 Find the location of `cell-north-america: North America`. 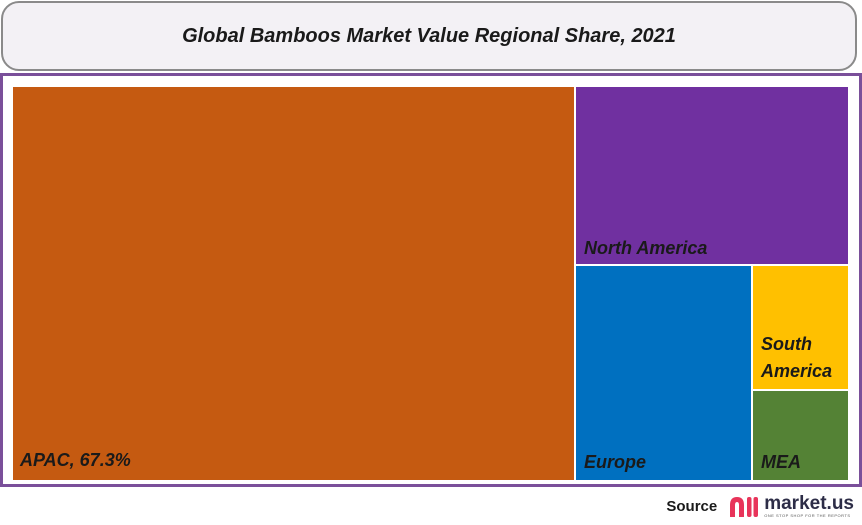

cell-north-america: North America is located at coordinates (712, 175).